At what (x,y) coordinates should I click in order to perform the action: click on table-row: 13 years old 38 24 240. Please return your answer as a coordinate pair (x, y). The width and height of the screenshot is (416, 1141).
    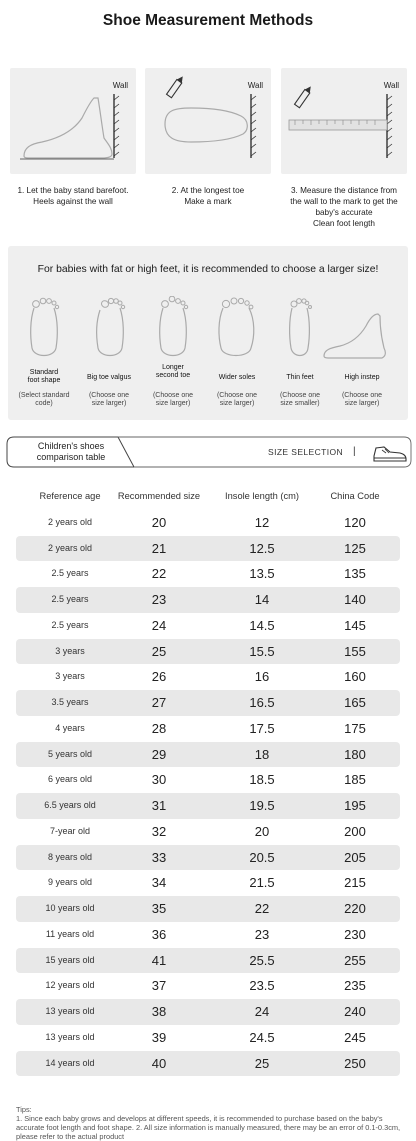
    Looking at the image, I should click on (208, 1012).